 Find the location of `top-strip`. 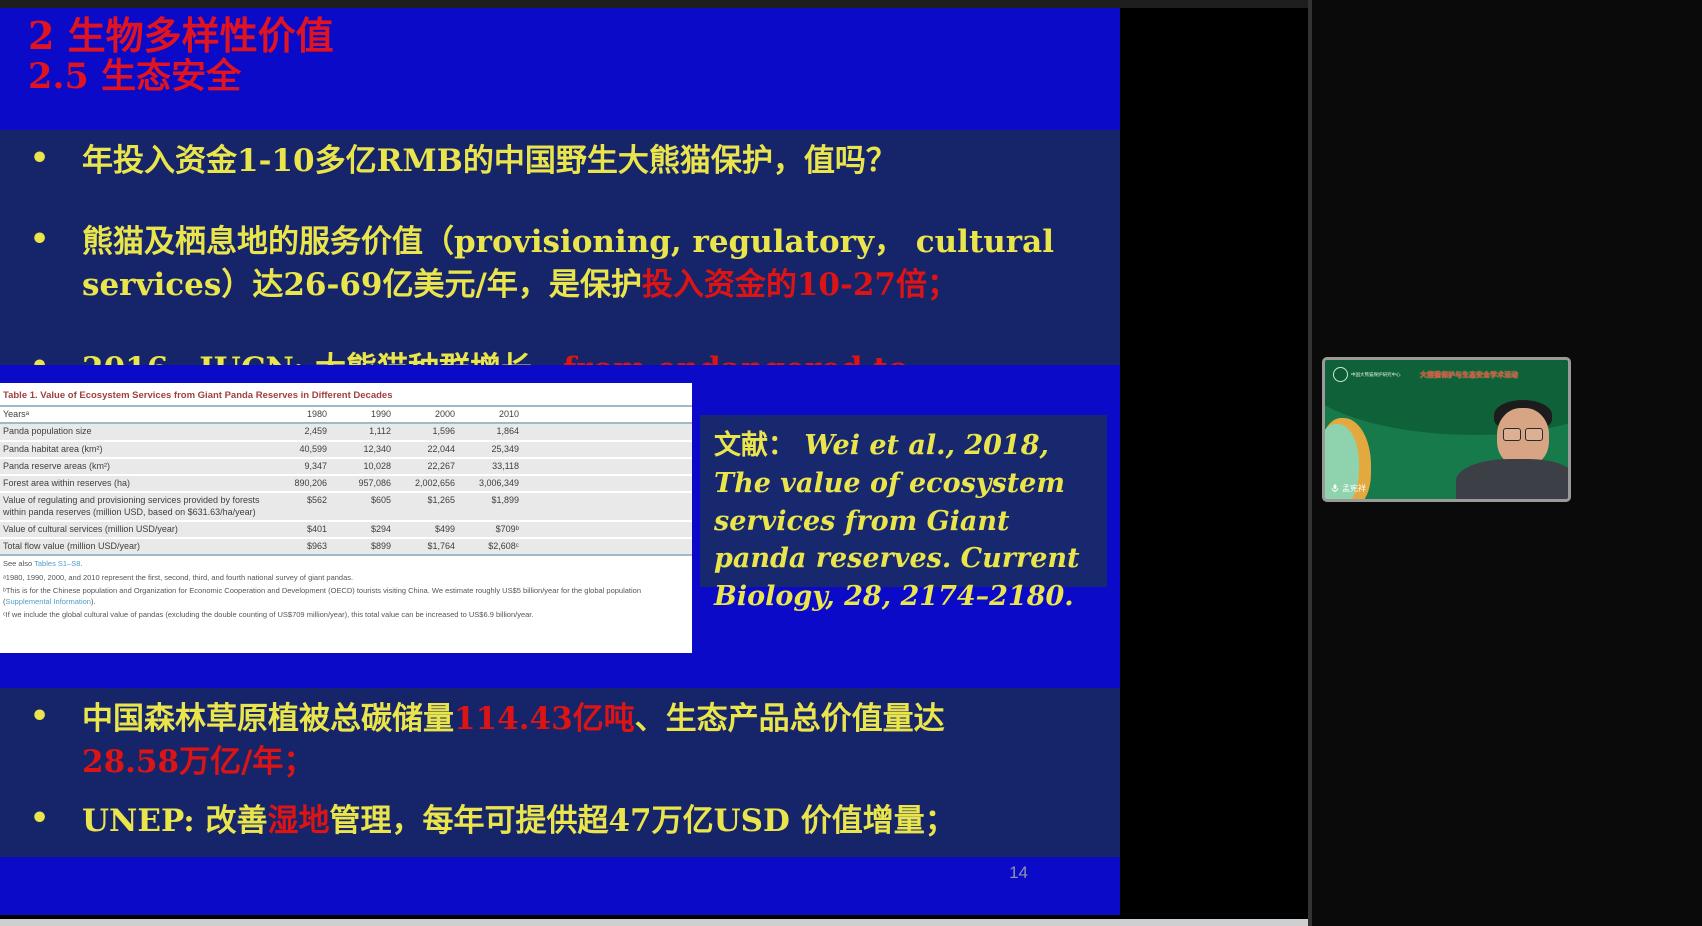

top-strip is located at coordinates (654, 4).